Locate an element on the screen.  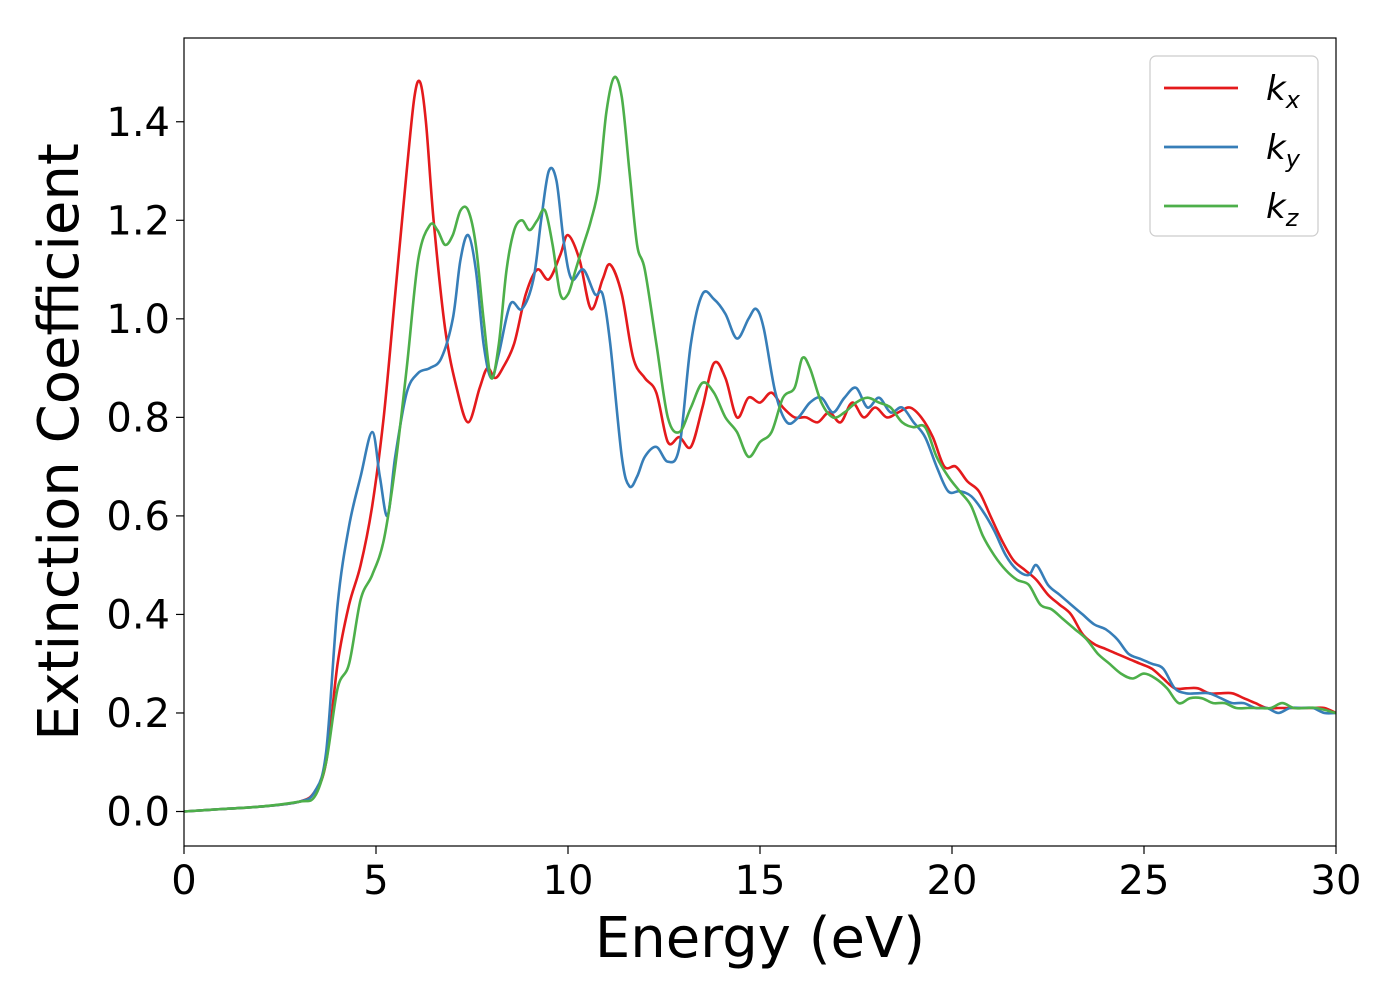
y-tick-label: 0.2 is located at coordinates (138, 714).